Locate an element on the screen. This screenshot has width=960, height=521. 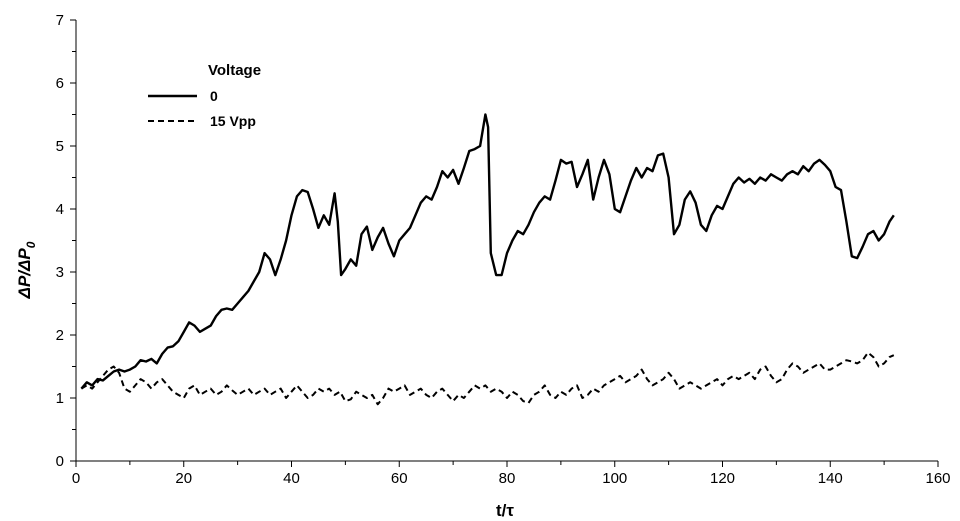
y-tick-label: 1 is located at coordinates (60, 398).